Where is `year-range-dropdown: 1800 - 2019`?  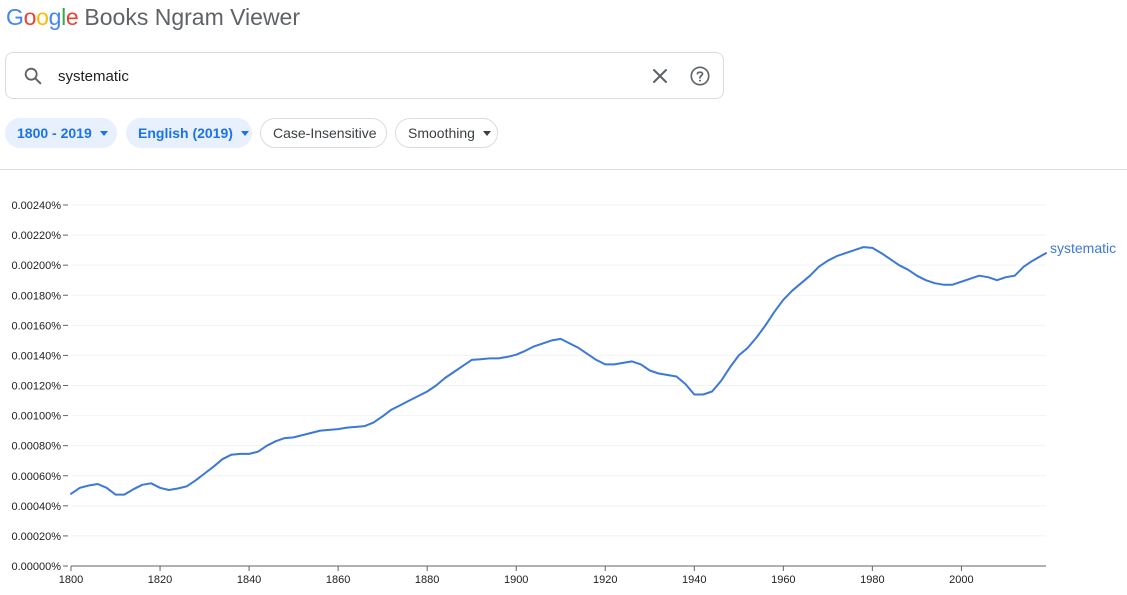
year-range-dropdown: 1800 - 2019 is located at coordinates (61, 133).